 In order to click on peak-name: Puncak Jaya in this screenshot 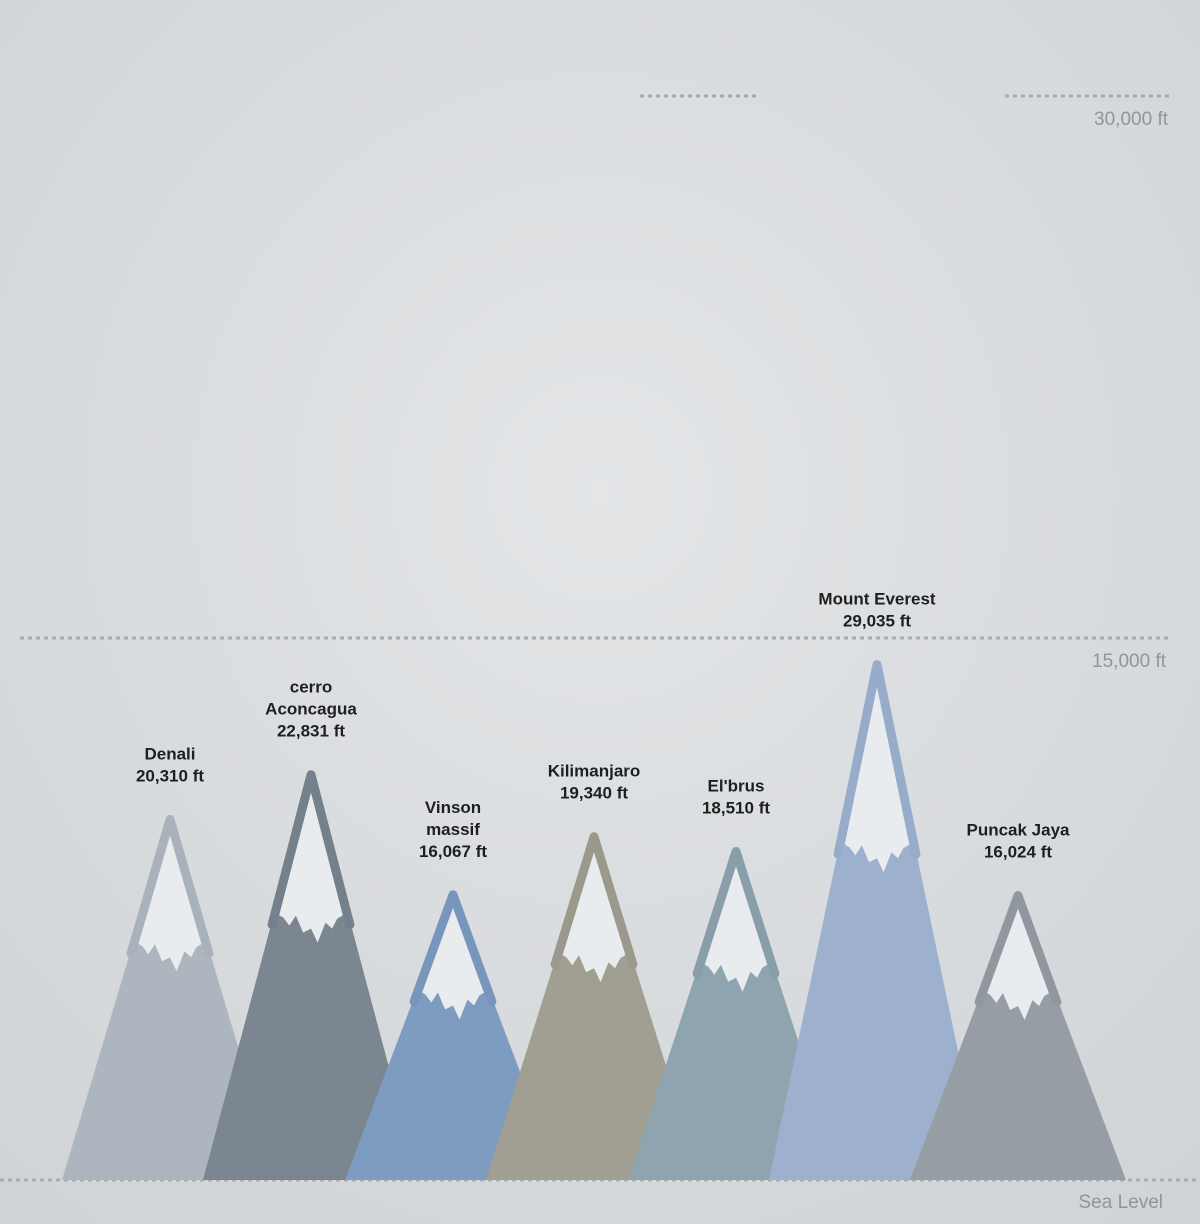, I will do `click(1018, 830)`.